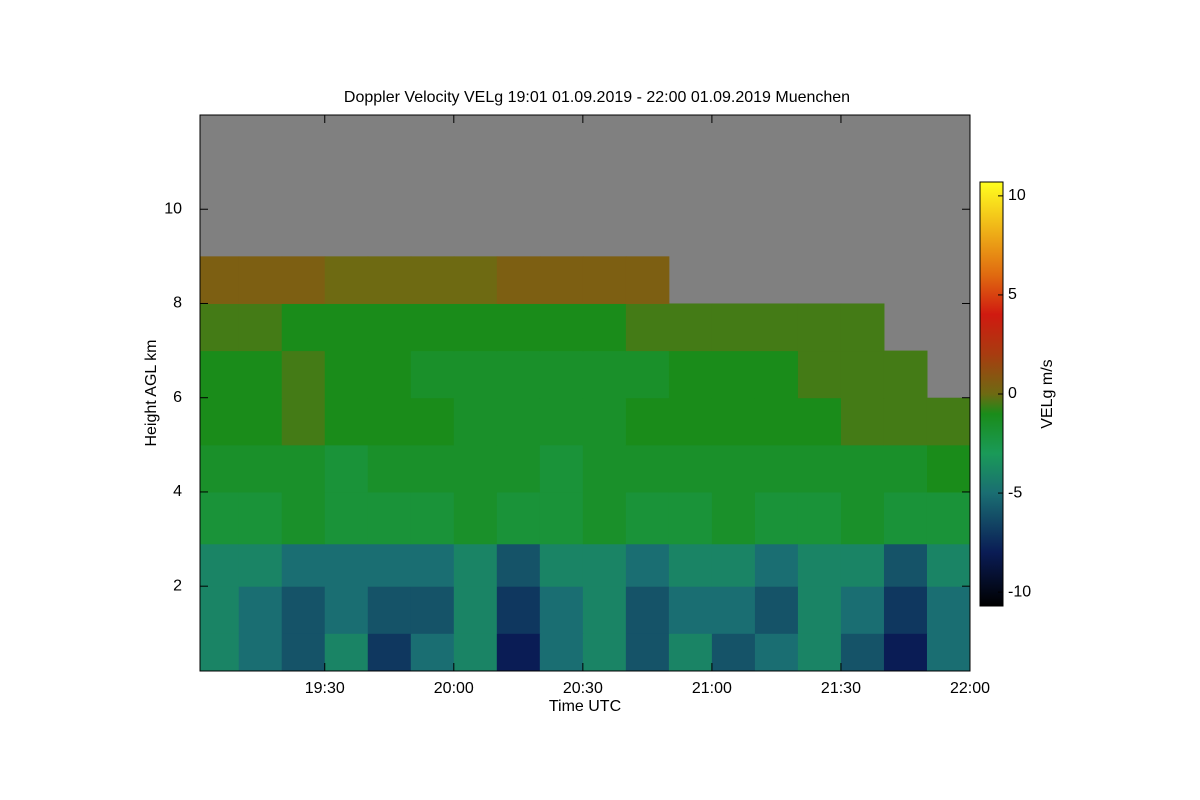 Image resolution: width=1200 pixels, height=800 pixels. Describe the element at coordinates (177, 303) in the screenshot. I see `y-tick-label: 8` at that location.